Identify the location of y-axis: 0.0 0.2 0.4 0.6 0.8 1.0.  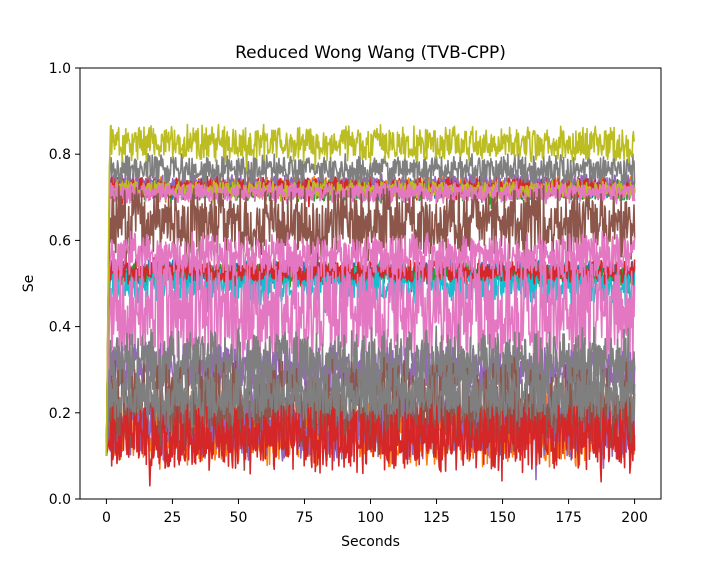
(64, 284).